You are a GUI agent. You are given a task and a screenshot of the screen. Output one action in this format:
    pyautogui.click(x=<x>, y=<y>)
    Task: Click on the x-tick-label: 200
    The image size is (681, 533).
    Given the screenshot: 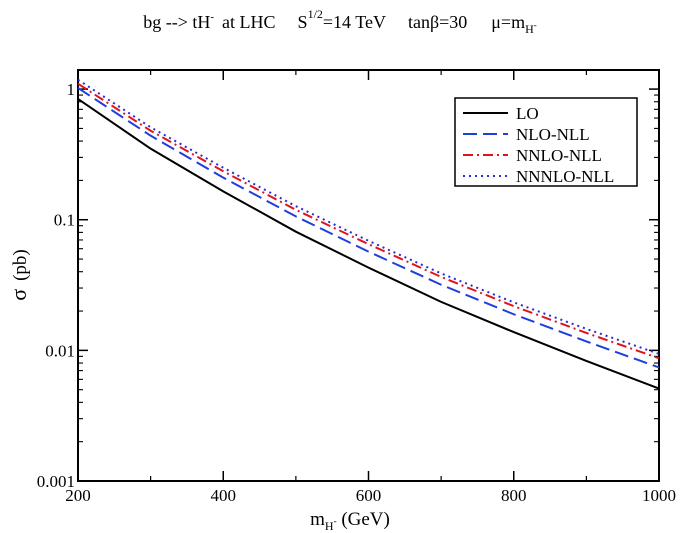 What is the action you would take?
    pyautogui.click(x=78, y=495)
    